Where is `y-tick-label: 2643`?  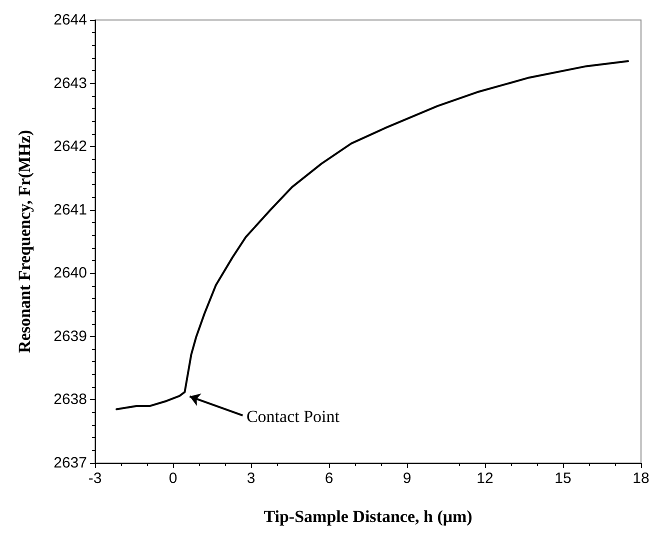 y-tick-label: 2643 is located at coordinates (70, 83).